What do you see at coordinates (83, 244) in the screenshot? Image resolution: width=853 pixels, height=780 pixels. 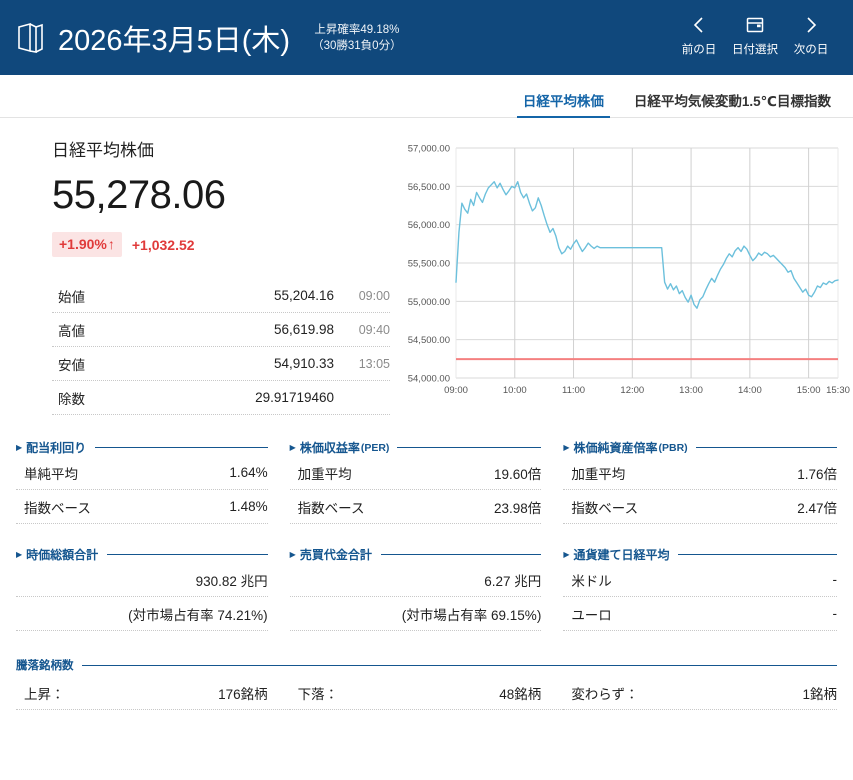 I see `percent-change-value: +1.90%` at bounding box center [83, 244].